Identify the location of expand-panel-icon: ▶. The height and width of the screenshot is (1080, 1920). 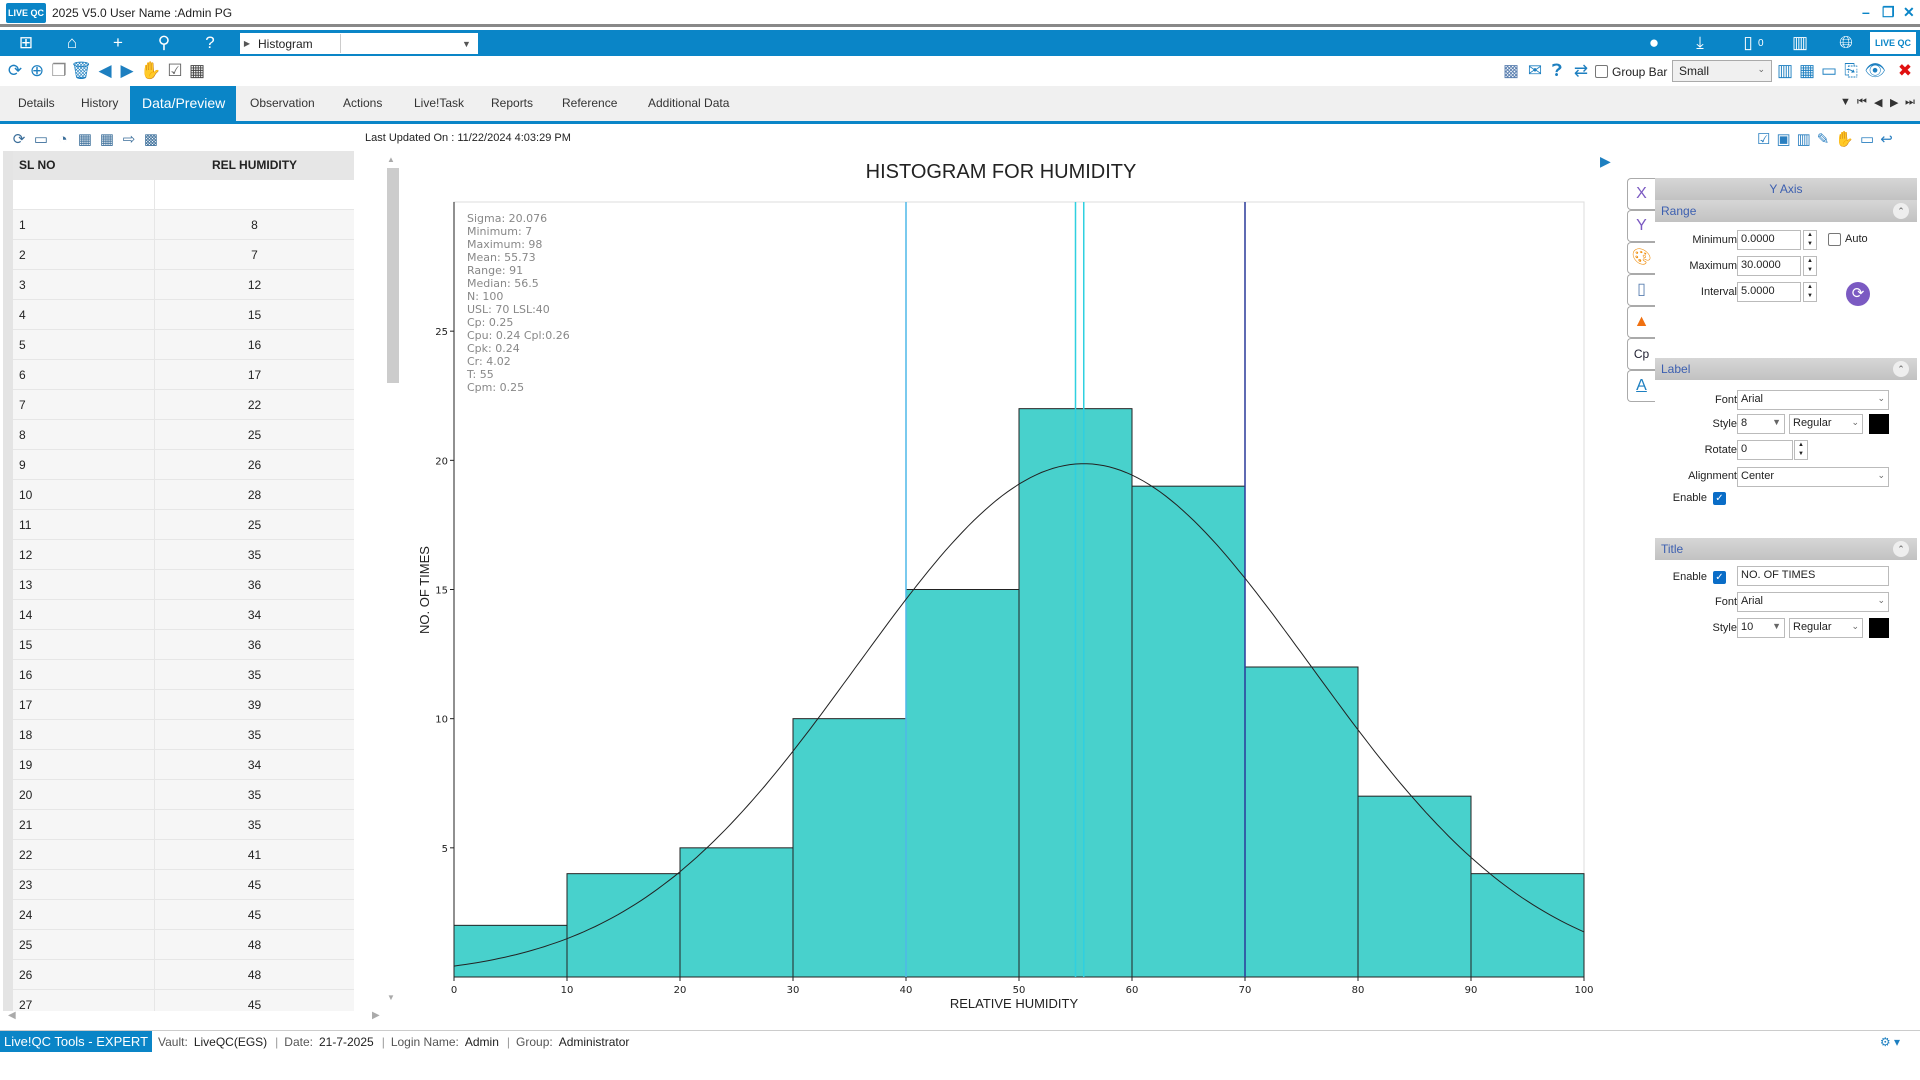
(1605, 161).